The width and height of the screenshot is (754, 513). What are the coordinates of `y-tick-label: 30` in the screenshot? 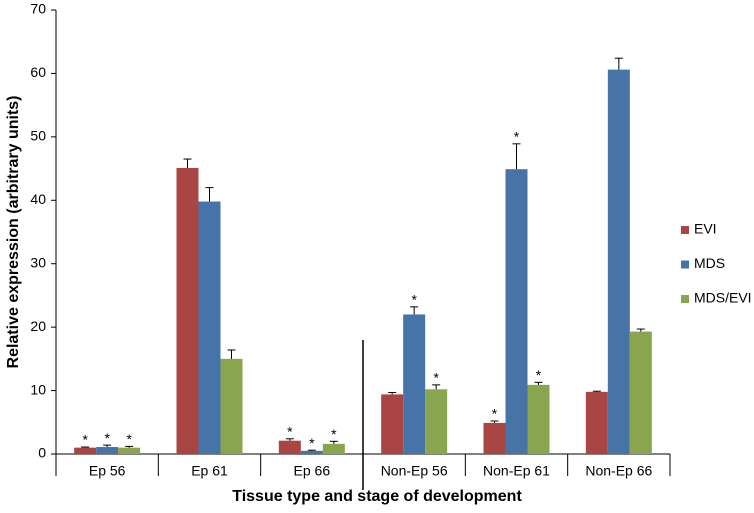 It's located at (38, 262).